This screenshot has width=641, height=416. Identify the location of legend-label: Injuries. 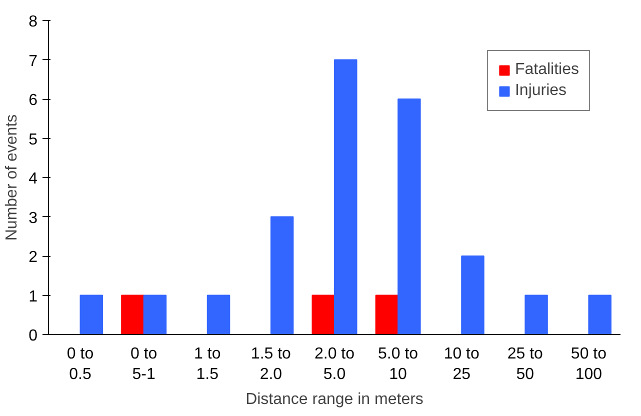
(540, 91).